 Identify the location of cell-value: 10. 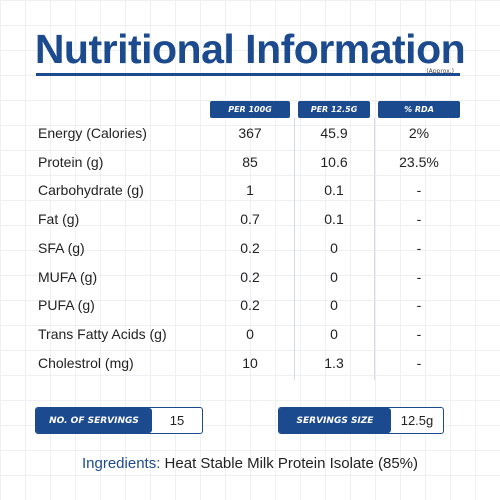
(250, 362).